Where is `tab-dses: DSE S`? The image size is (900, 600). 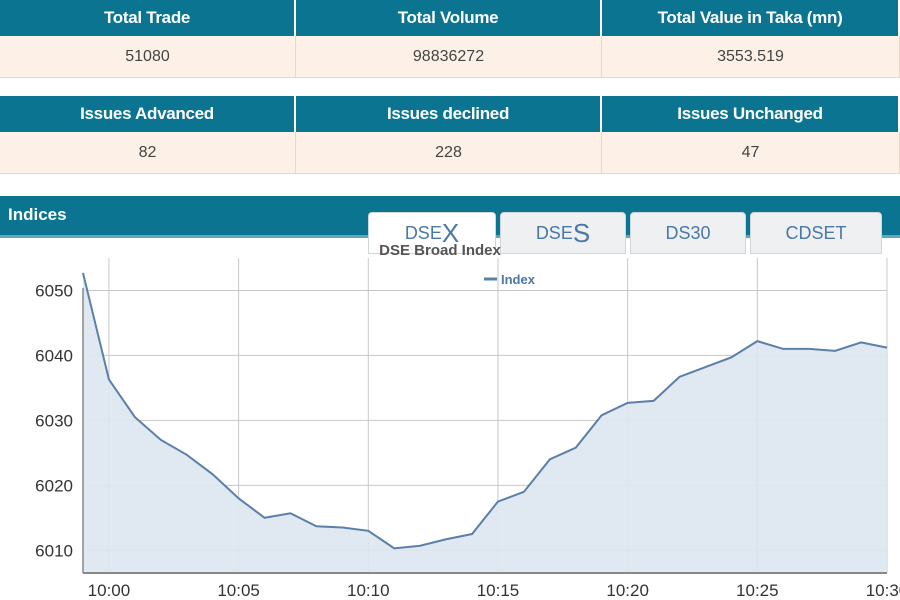
tab-dses: DSE S is located at coordinates (563, 233).